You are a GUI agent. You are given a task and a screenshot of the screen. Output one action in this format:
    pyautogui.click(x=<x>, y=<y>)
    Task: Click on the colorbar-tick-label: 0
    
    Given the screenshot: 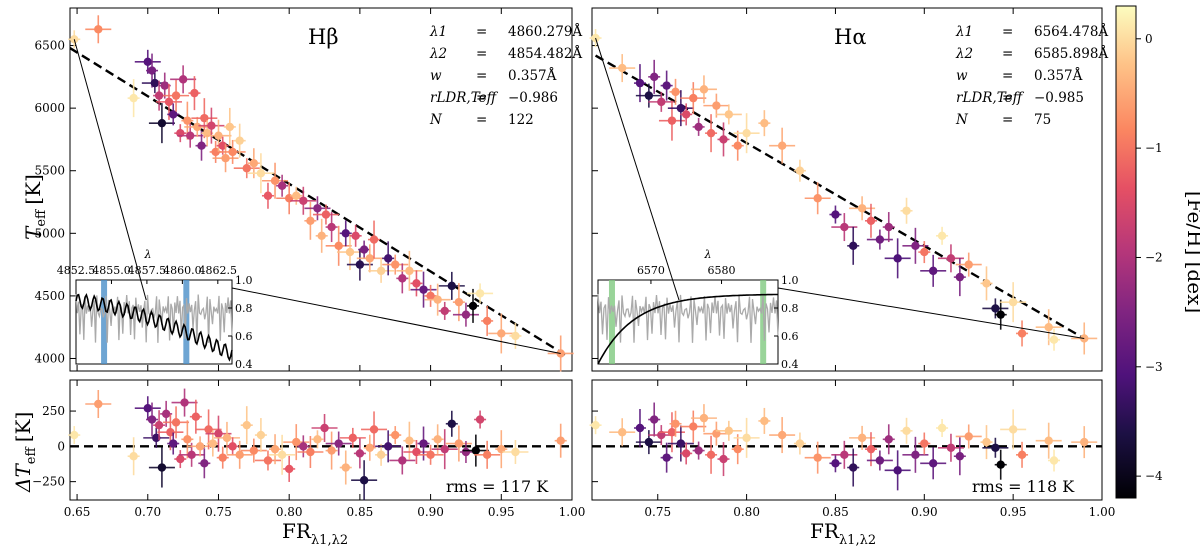 What is the action you would take?
    pyautogui.click(x=1149, y=39)
    